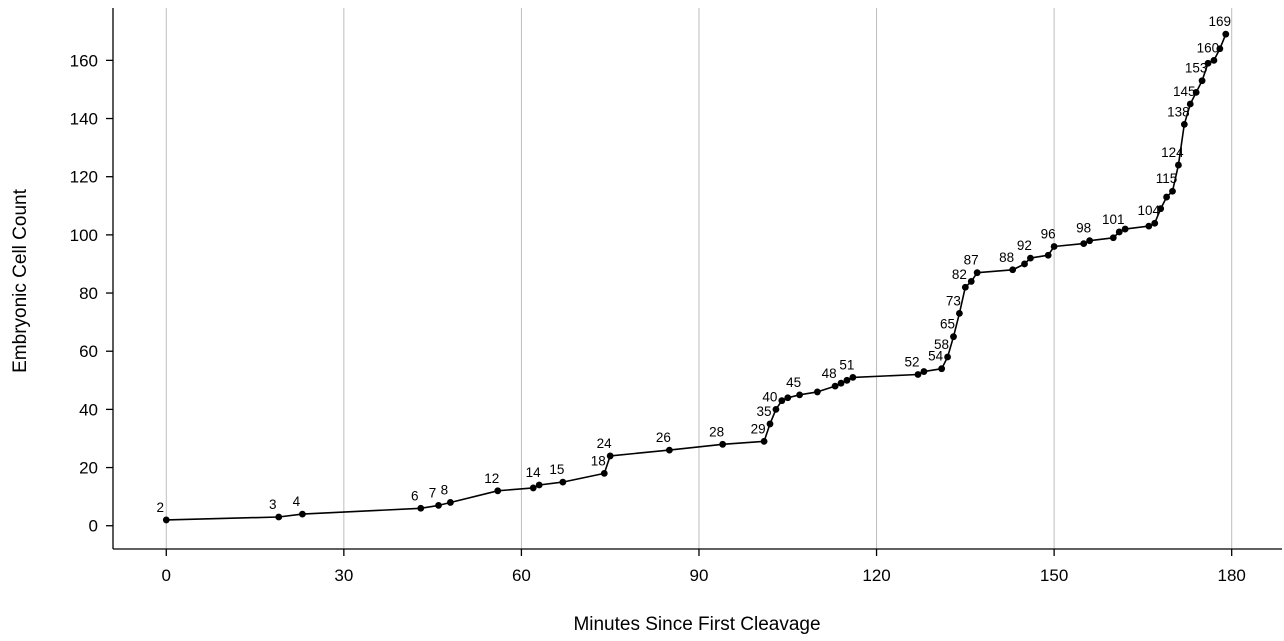 The height and width of the screenshot is (641, 1284). Describe the element at coordinates (696, 624) in the screenshot. I see `x-axis-title: Minutes Since First Cleavage` at that location.